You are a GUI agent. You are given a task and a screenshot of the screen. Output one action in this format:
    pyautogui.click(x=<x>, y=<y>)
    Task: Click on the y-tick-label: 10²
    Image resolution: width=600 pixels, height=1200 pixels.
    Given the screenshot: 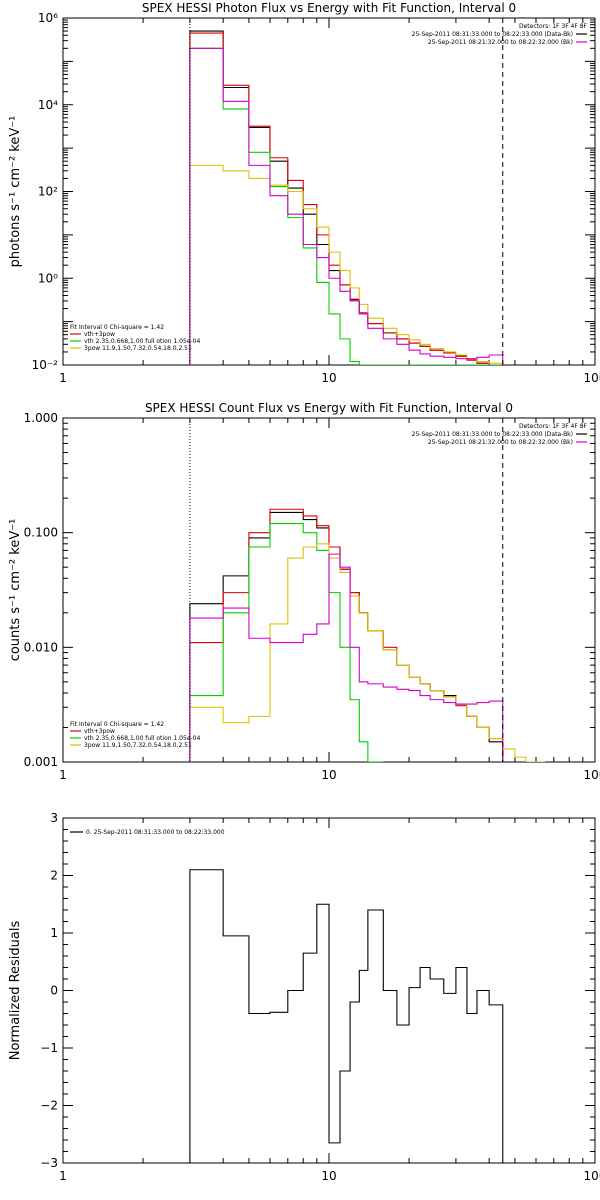 What is the action you would take?
    pyautogui.click(x=48, y=192)
    